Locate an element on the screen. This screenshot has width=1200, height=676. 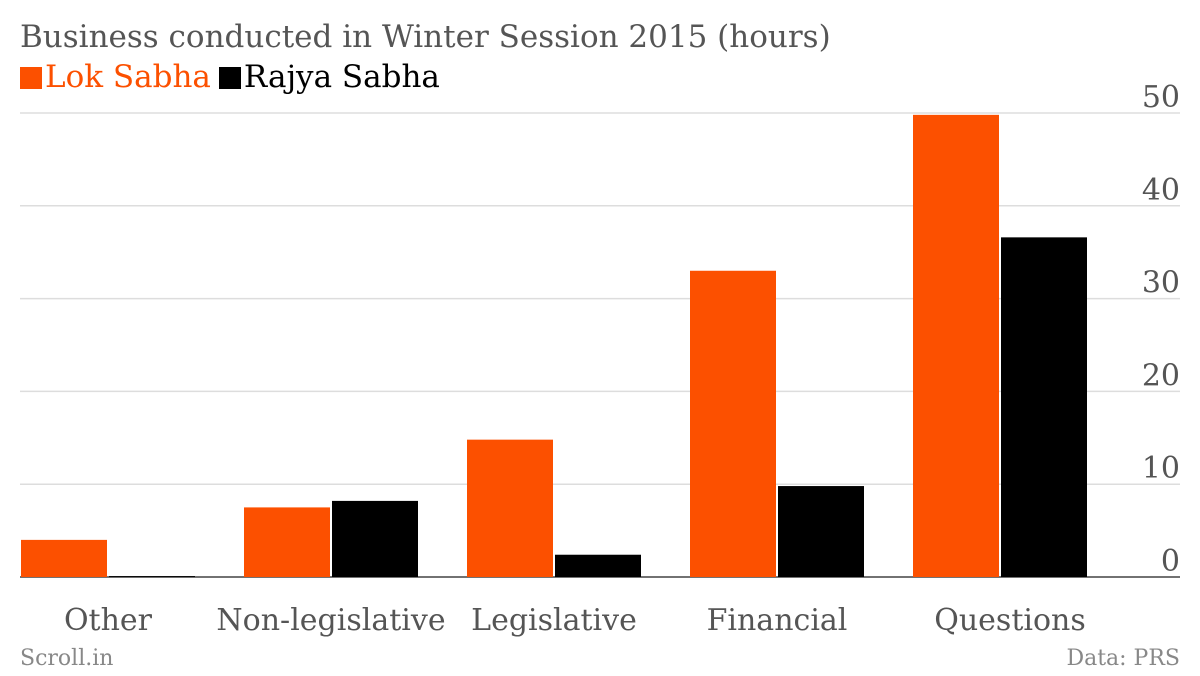
footer-source-left: Scroll.in is located at coordinates (67, 658).